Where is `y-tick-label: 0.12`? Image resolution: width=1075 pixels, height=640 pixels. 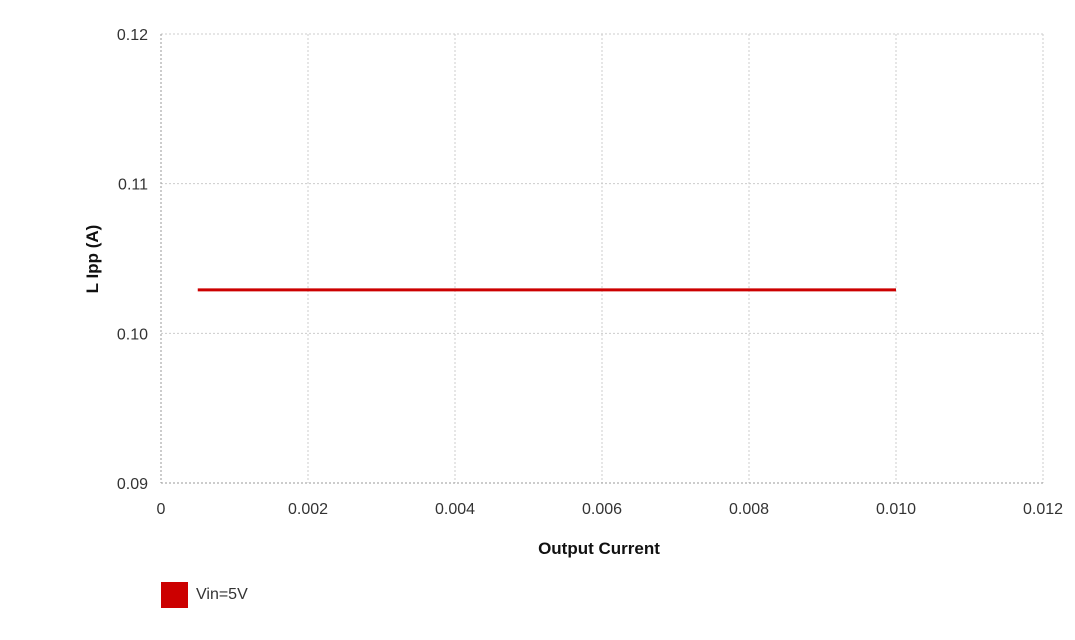
y-tick-label: 0.12 is located at coordinates (132, 35).